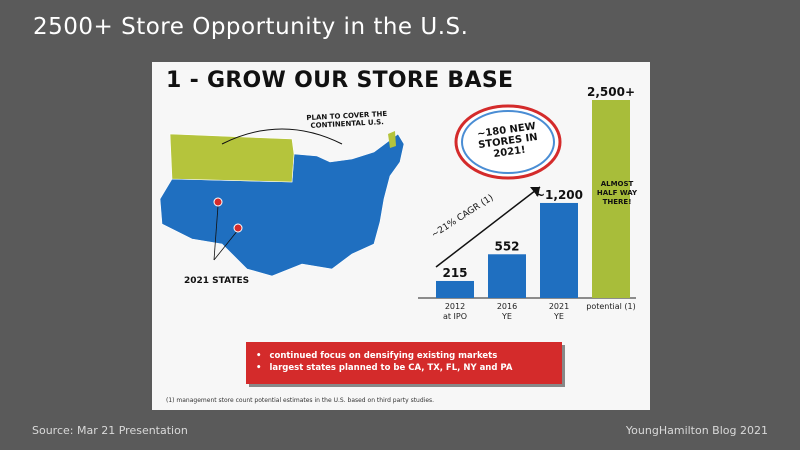 Image resolution: width=800 pixels, height=450 pixels. What do you see at coordinates (507, 311) in the screenshot?
I see `category-label: 2016 YE` at bounding box center [507, 311].